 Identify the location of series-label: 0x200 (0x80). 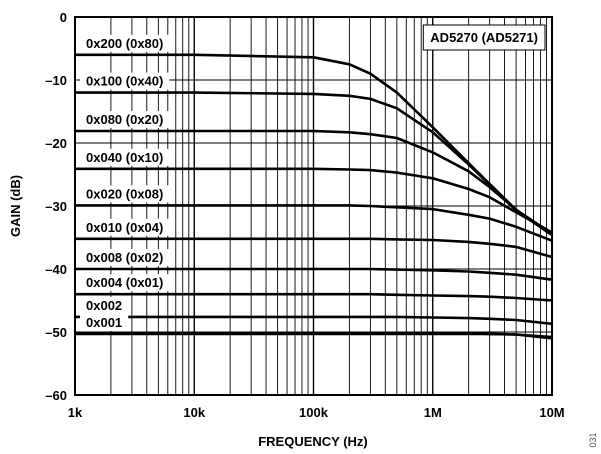
(124, 43).